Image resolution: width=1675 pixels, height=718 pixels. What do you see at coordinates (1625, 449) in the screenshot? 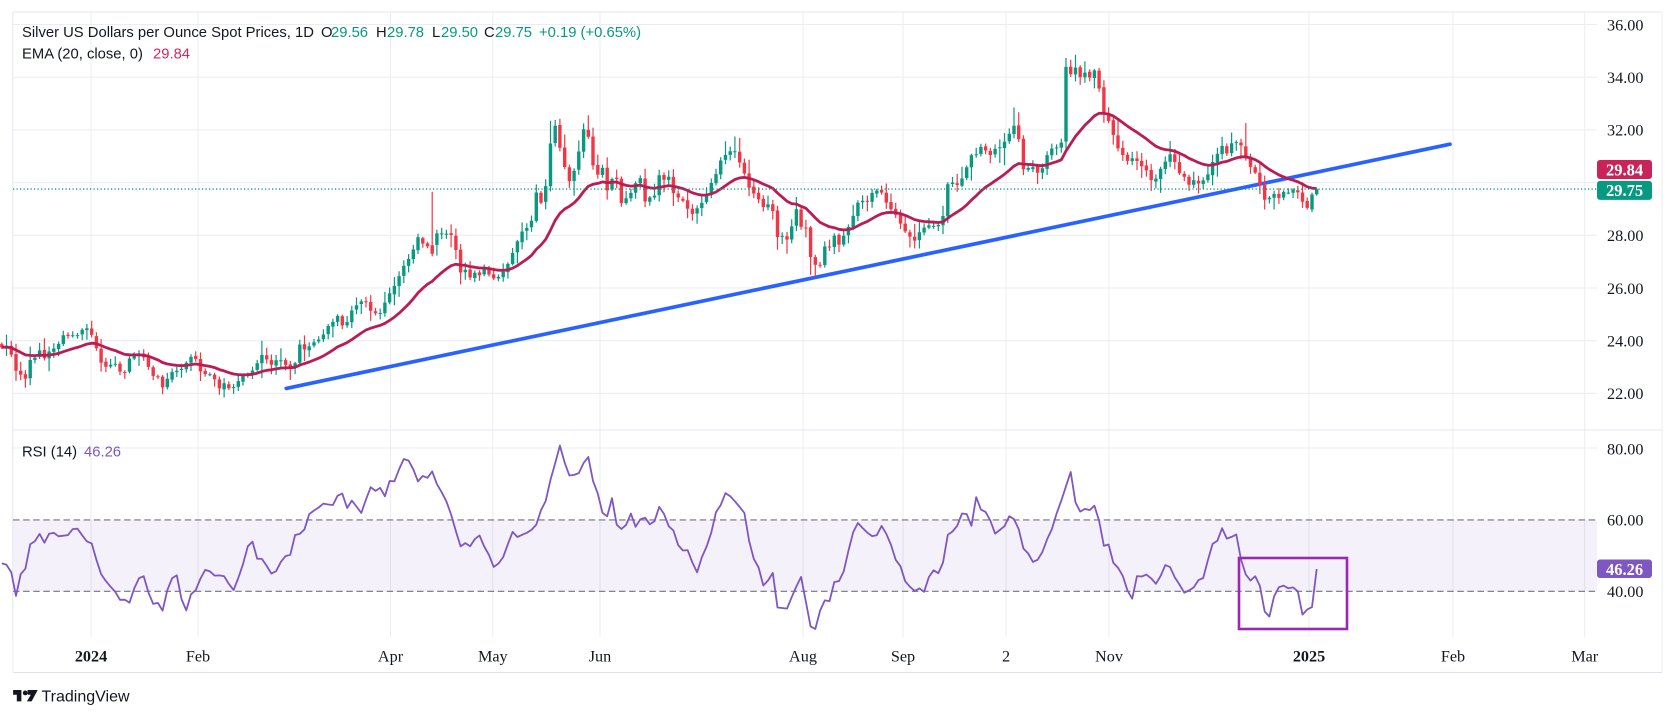
I see `svg-text: 80.00` at bounding box center [1625, 449].